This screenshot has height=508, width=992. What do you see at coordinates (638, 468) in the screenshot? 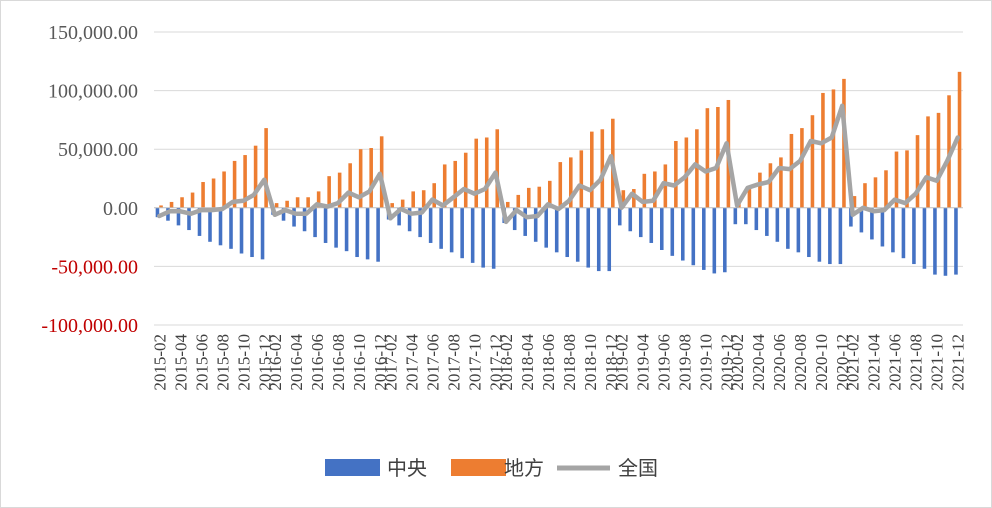
I see `legend-label: 全国` at bounding box center [638, 468].